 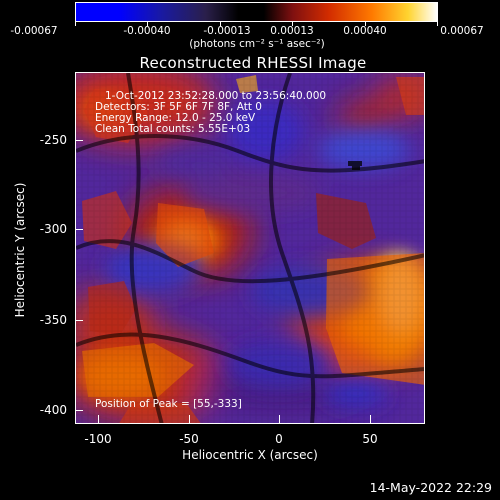 I want to click on time-range-label: 1-Oct-2012 23:52:28.000 to 23:56:40.000, so click(x=216, y=96).